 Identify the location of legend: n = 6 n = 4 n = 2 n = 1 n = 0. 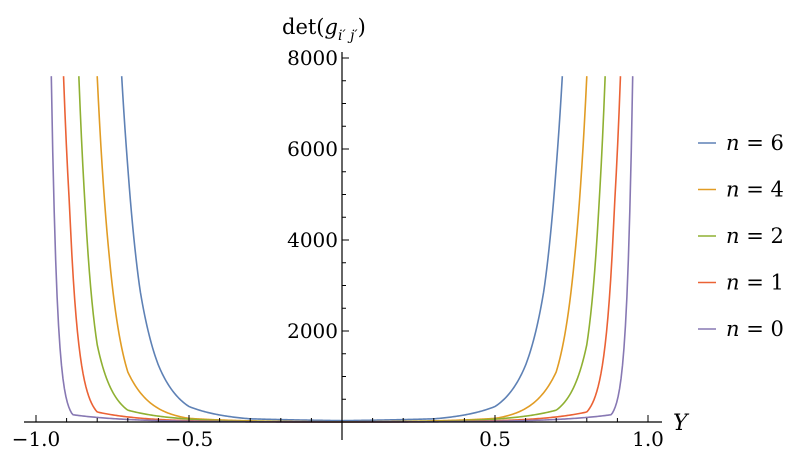
(741, 236).